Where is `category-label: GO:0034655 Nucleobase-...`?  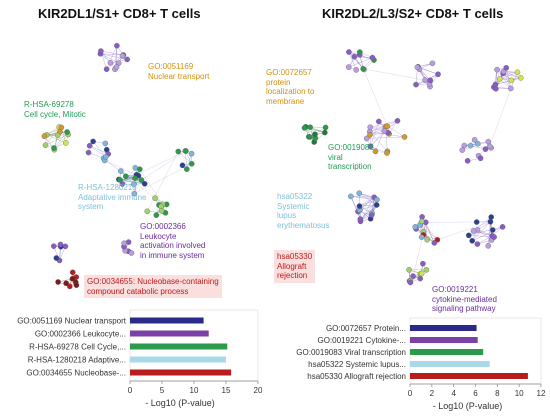
category-label: GO:0034655 Nucleobase-... is located at coordinates (76, 373).